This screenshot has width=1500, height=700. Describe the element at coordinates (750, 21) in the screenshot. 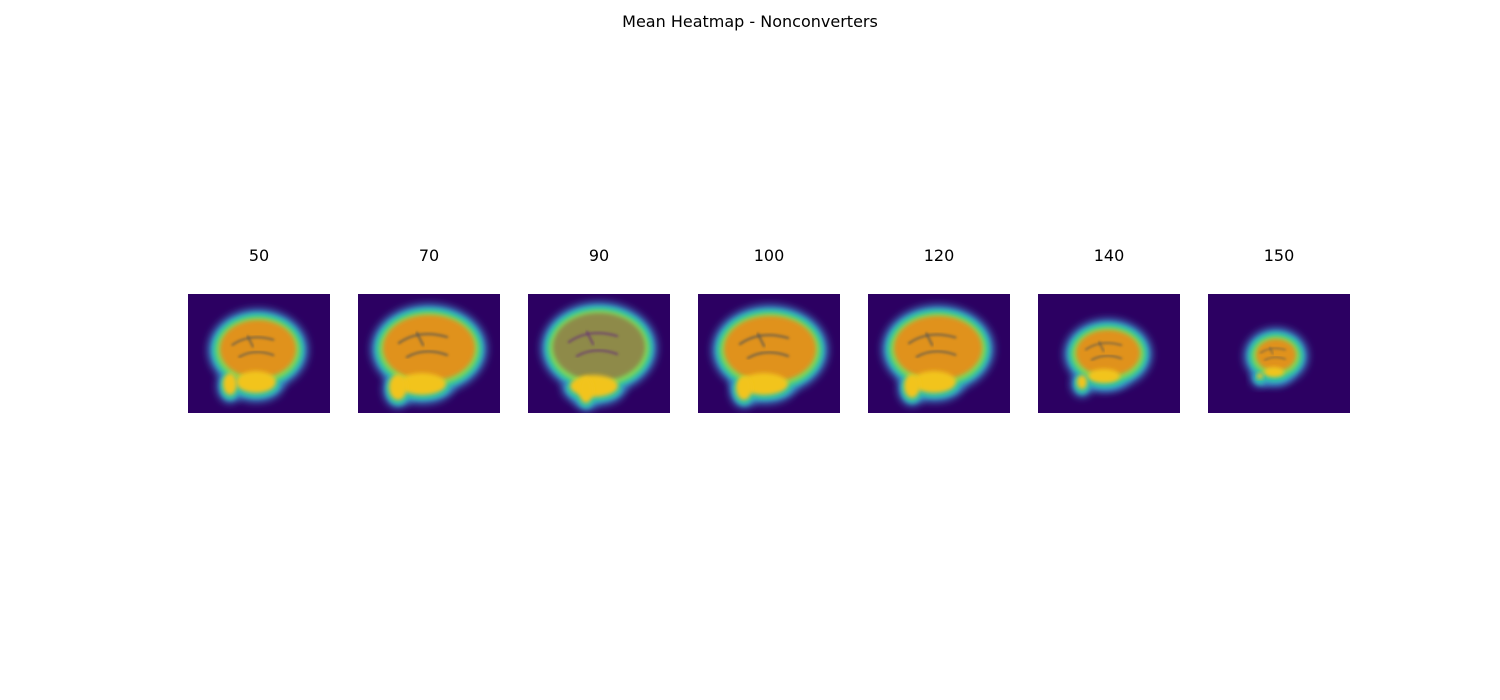

I see `figure-title: Mean Heatmap - Nonconverters` at that location.